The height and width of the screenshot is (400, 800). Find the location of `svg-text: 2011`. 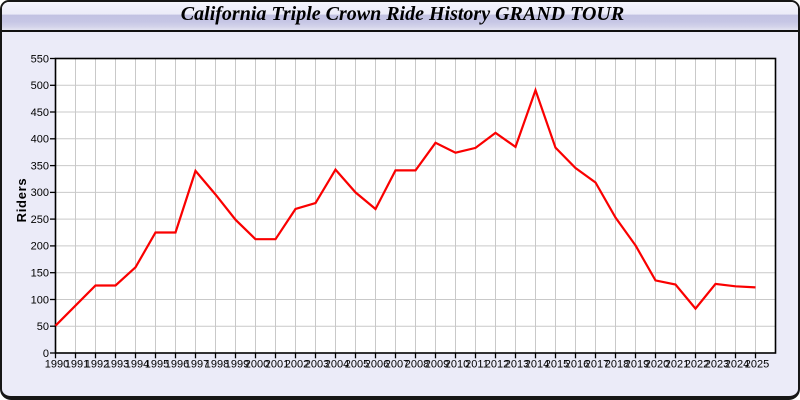

svg-text: 2011 is located at coordinates (477, 365).